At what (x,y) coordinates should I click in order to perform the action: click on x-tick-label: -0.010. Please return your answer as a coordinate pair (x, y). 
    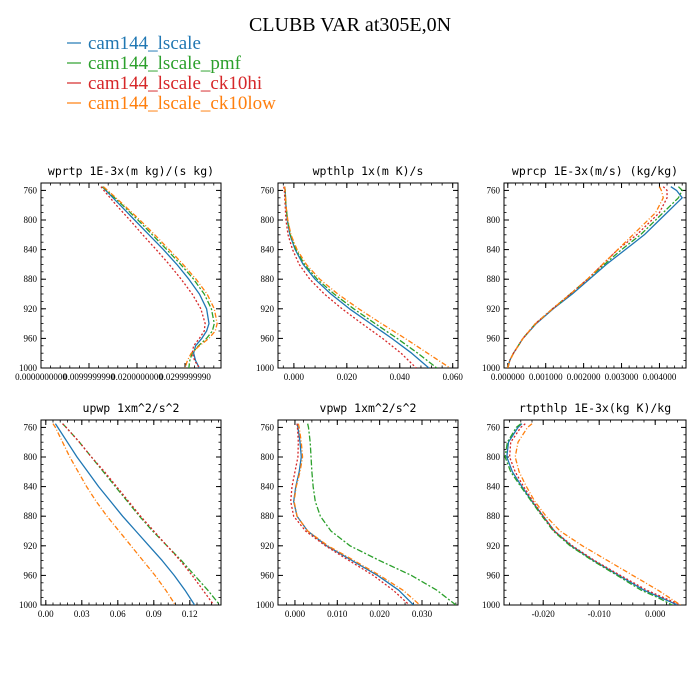
    Looking at the image, I should click on (600, 614).